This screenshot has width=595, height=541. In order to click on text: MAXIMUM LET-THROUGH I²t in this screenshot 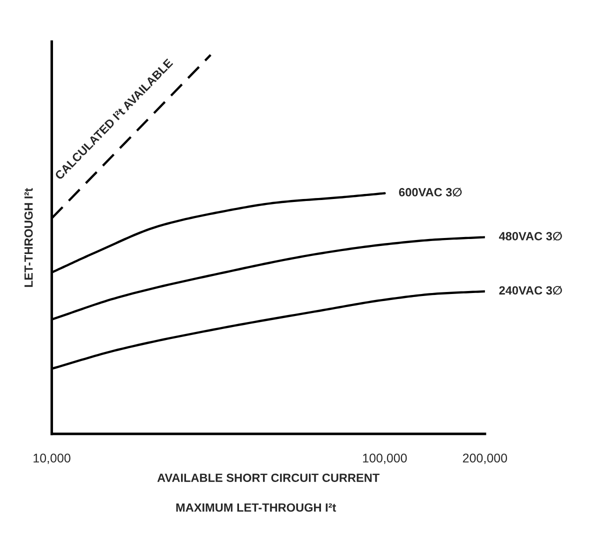, I will do `click(256, 507)`.